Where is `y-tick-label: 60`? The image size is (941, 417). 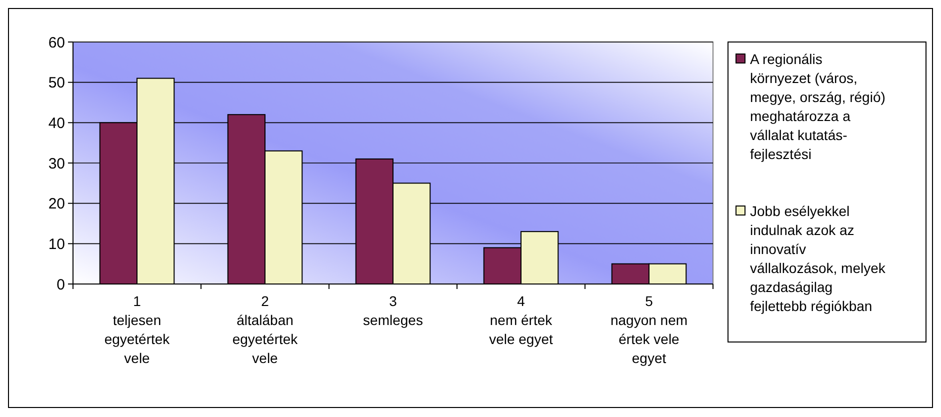
y-tick-label: 60 is located at coordinates (56, 43).